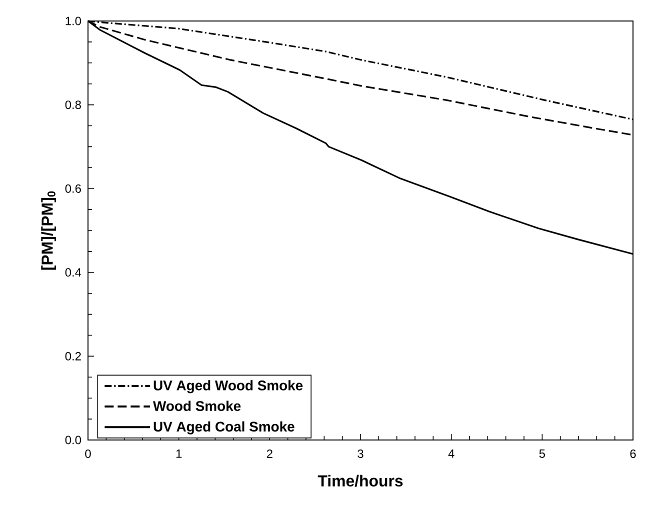  Describe the element at coordinates (197, 405) in the screenshot. I see `legend-label: Wood Smoke` at that location.